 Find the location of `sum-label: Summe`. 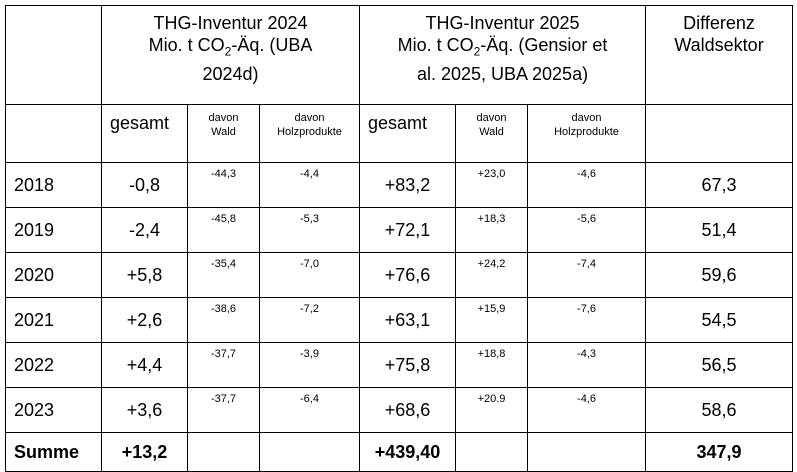

sum-label: Summe is located at coordinates (53, 452).